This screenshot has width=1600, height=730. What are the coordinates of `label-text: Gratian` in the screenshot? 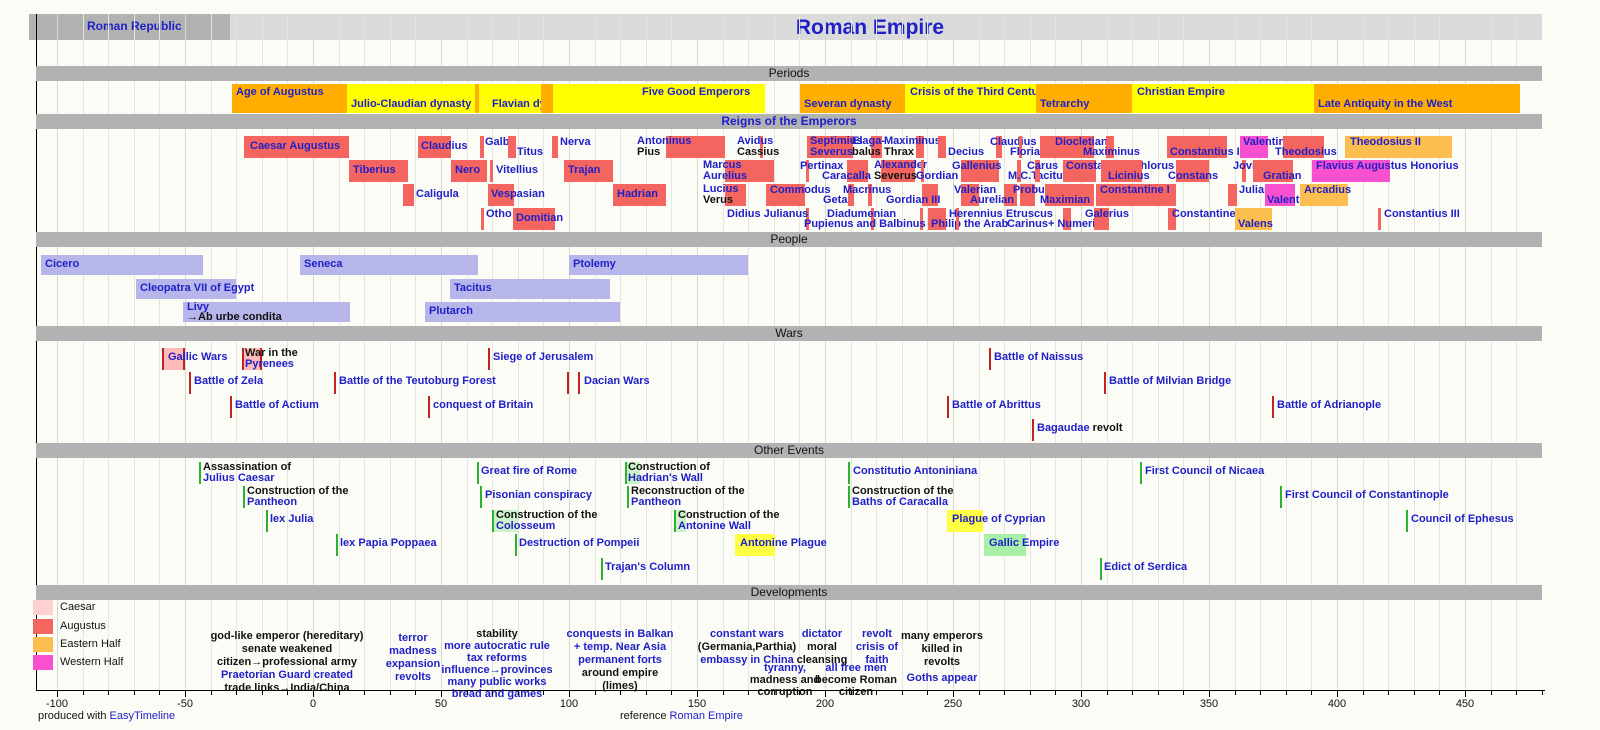 It's located at (1282, 176).